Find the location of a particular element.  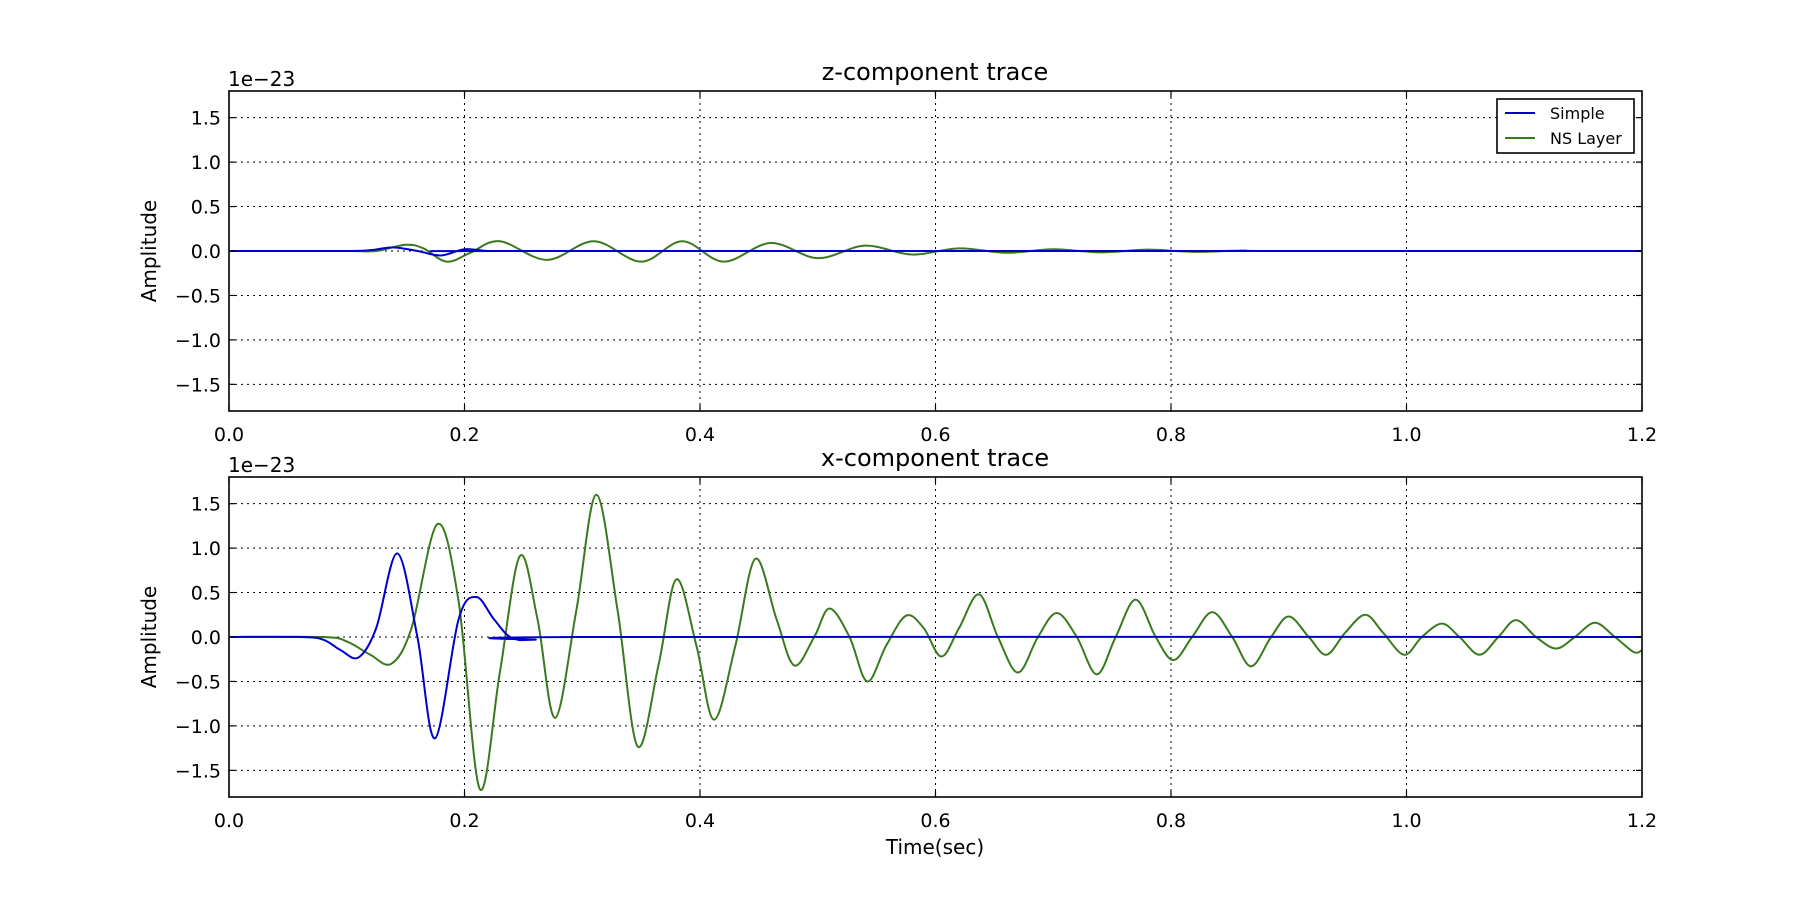

x-panel-y-tick-label: −1.5 is located at coordinates (198, 771).